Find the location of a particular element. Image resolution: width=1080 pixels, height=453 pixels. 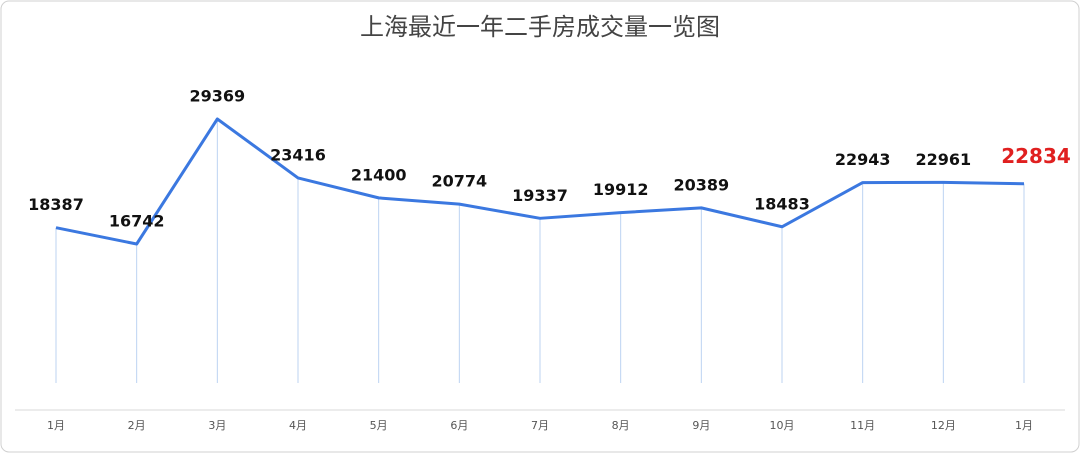

data-label: 23416 is located at coordinates (298, 154).